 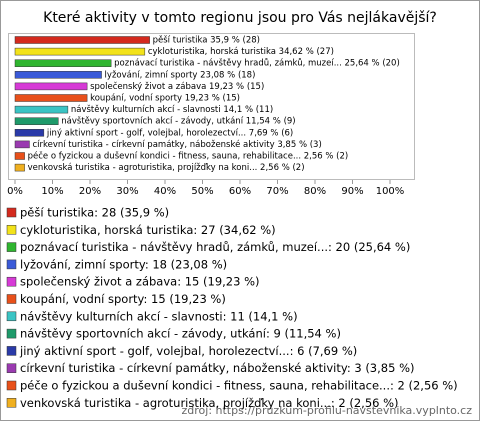 What do you see at coordinates (94, 213) in the screenshot?
I see `legend-label: pěší turistika: 28 (35,9 %)` at bounding box center [94, 213].